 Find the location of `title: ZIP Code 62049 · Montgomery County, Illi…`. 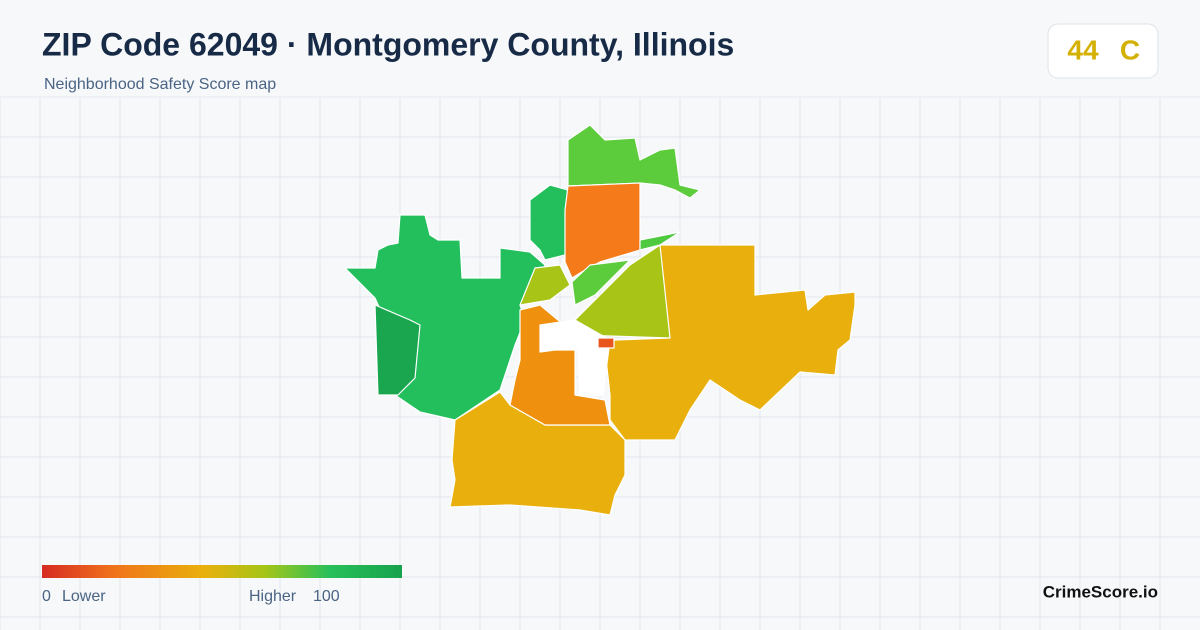

title: ZIP Code 62049 · Montgomery County, Illi… is located at coordinates (388, 44).